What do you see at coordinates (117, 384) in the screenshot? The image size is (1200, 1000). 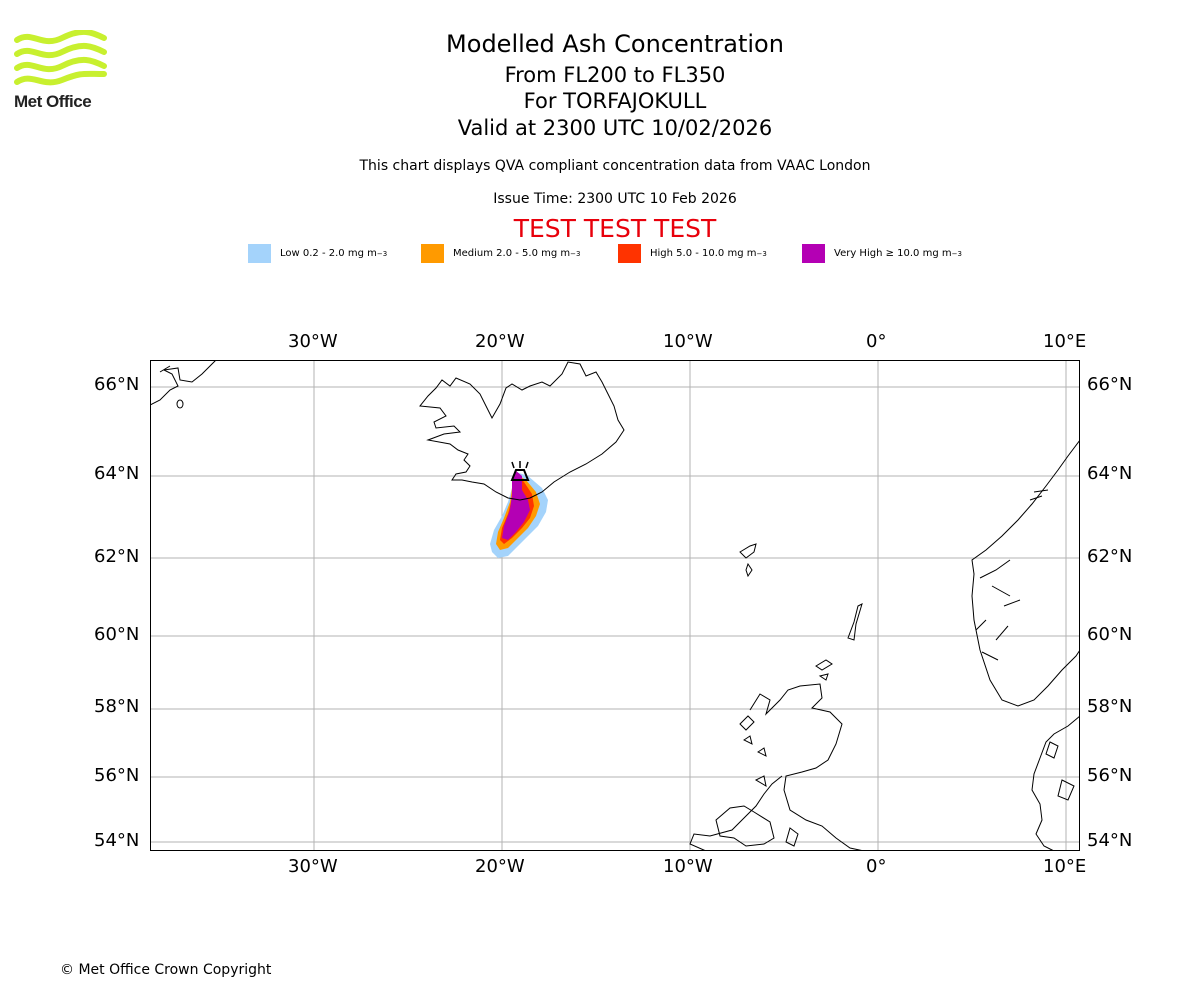 I see `lat-label-left-66n: 66°N` at bounding box center [117, 384].